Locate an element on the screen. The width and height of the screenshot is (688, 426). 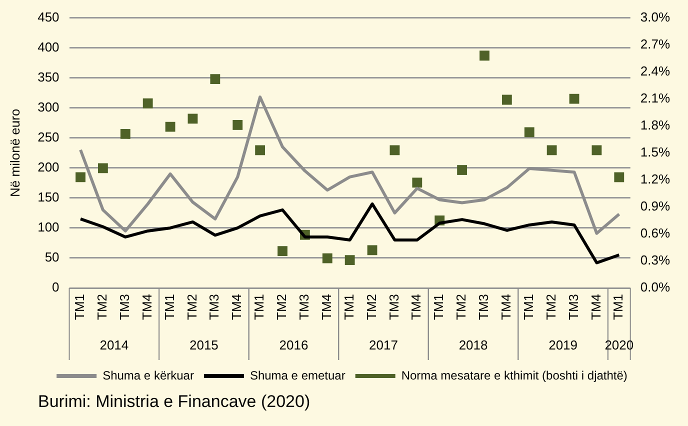
legend-label: Norma mesatare e kthimit (boshti i djathtë) is located at coordinates (514, 375).